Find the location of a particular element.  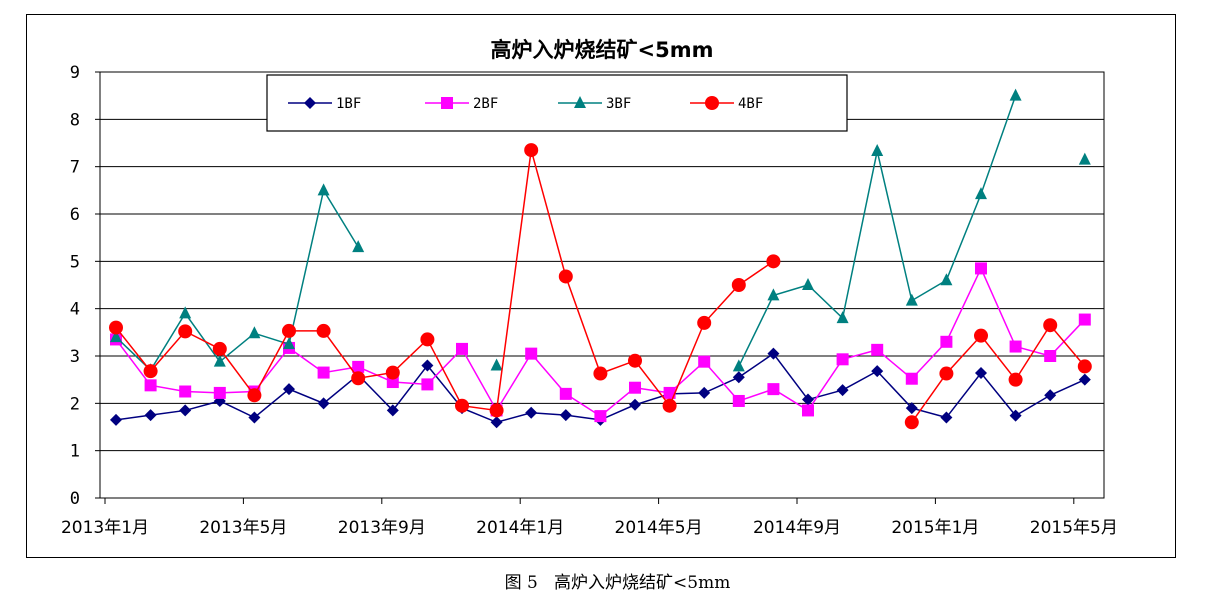

series-line-4BF is located at coordinates (998, 373).